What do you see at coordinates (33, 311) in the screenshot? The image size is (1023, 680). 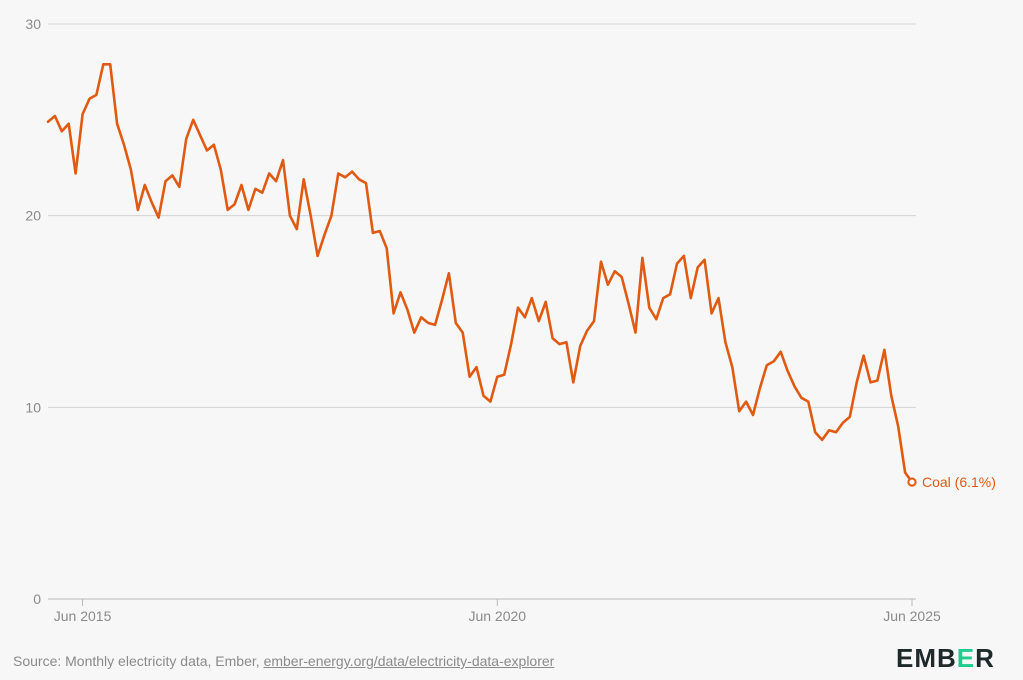 I see `y-axis-ticks: 0 10 20 30` at bounding box center [33, 311].